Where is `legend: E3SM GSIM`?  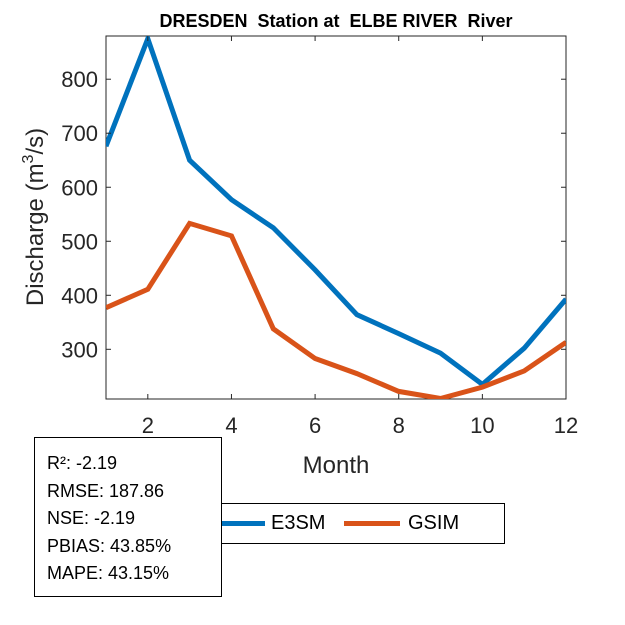
legend: E3SM GSIM is located at coordinates (363, 523).